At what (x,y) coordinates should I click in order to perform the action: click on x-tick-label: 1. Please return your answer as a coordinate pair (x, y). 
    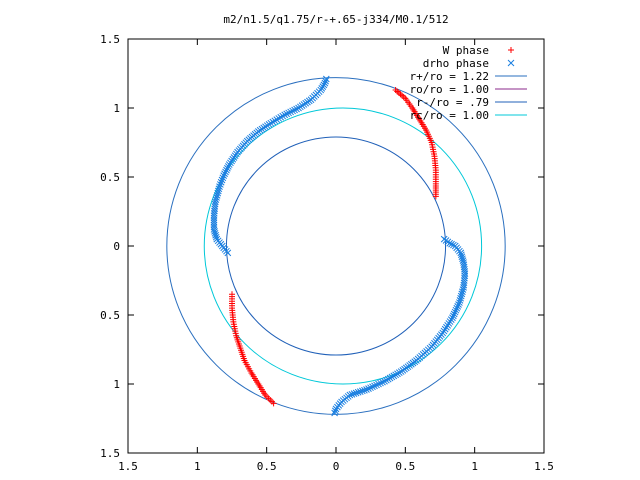
    Looking at the image, I should click on (197, 466).